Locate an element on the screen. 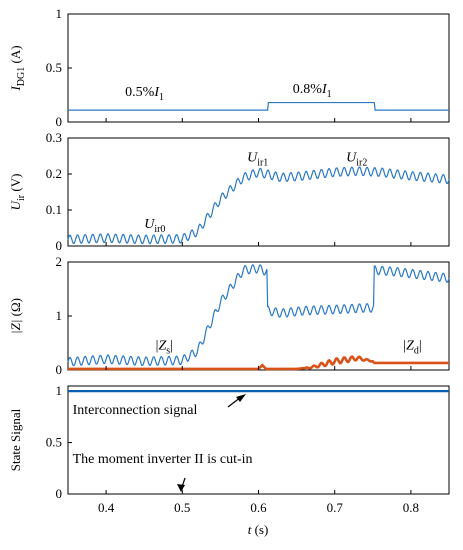 The image size is (463, 550). cut-in-arrow is located at coordinates (181, 484).